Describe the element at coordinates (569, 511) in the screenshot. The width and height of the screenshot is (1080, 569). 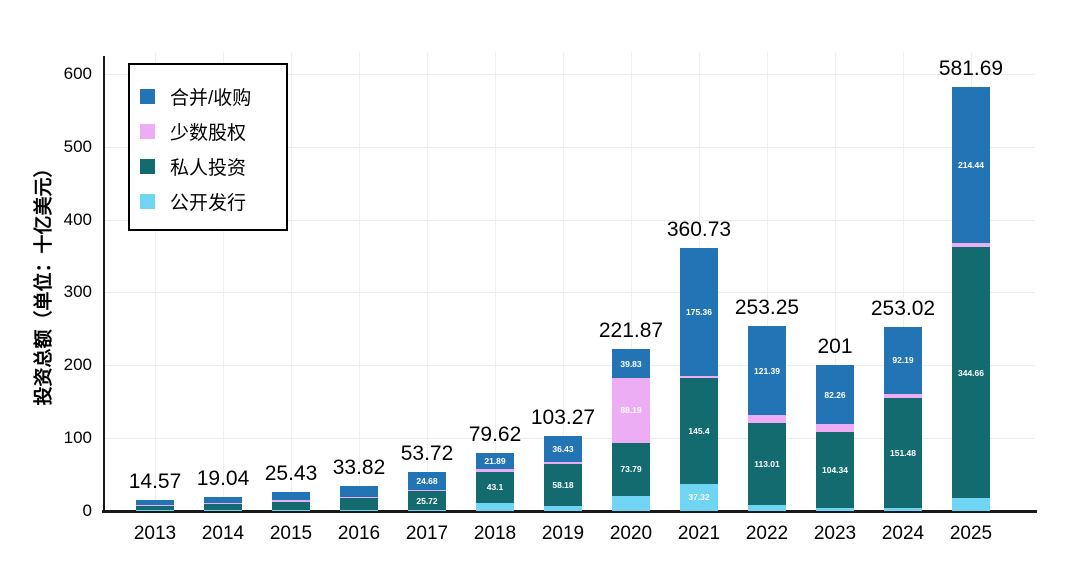
I see `x-axis-line` at that location.